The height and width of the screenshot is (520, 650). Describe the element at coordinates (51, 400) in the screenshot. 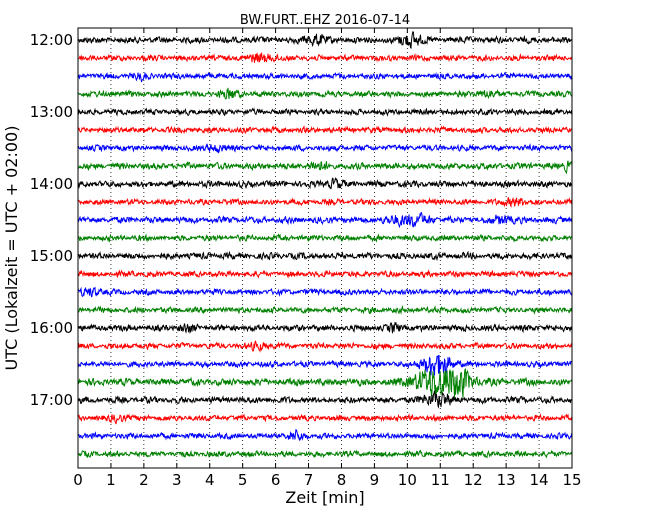

I see `y-tick-label: 17:00` at that location.